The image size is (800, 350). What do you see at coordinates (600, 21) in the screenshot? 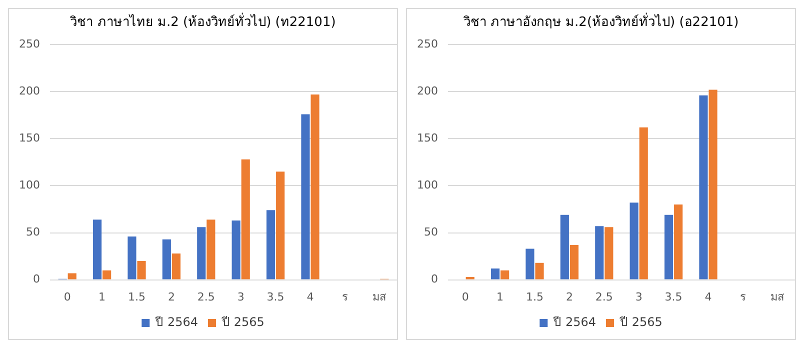
I see `chart-title: วิชา ภาษาอังกฤษ ม.2(ห้องวิทย์ทั่วไป) (อ22101)` at bounding box center [600, 21].